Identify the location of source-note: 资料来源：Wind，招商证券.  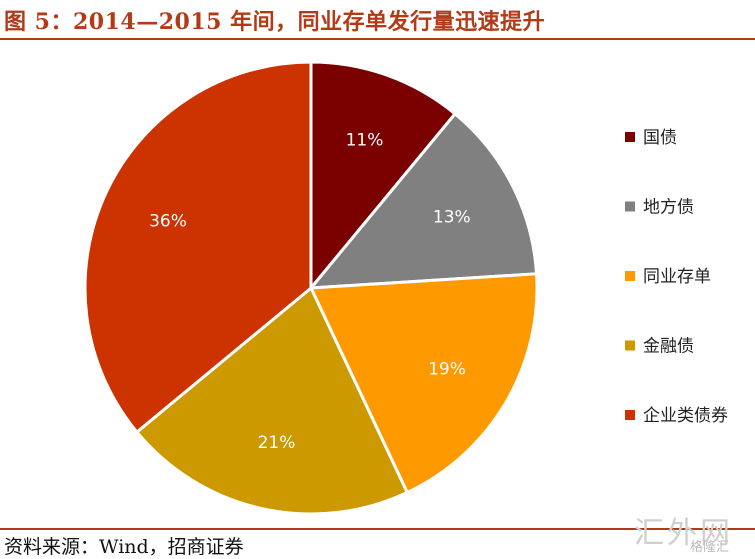
(124, 547).